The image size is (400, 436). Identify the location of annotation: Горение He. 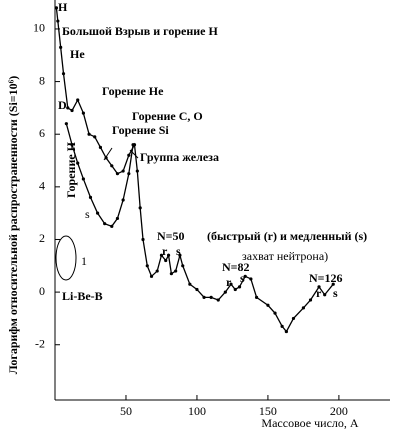
(133, 91).